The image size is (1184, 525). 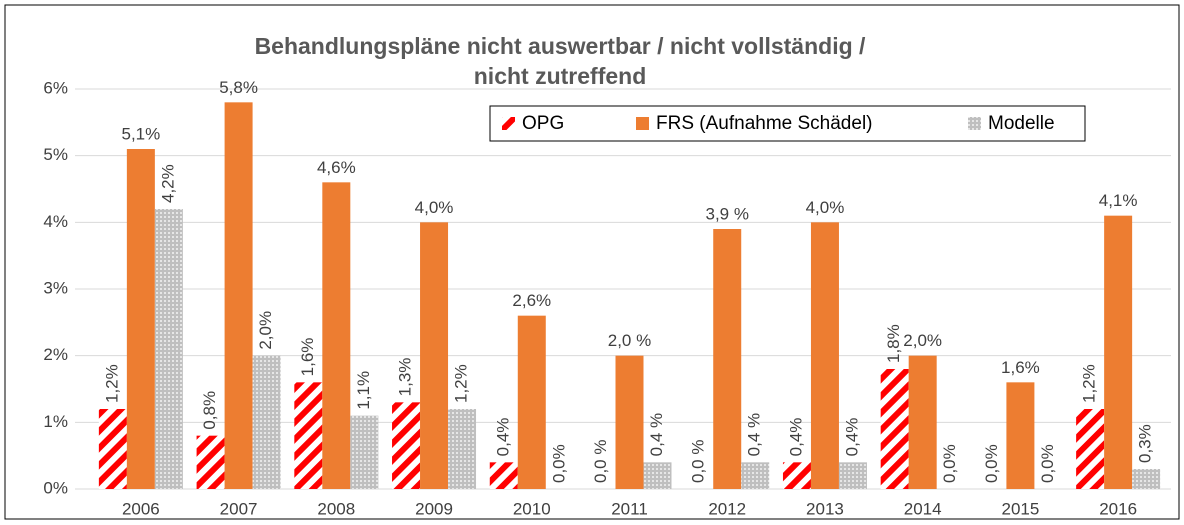 I want to click on x-tick-label: 2009, so click(x=434, y=508).